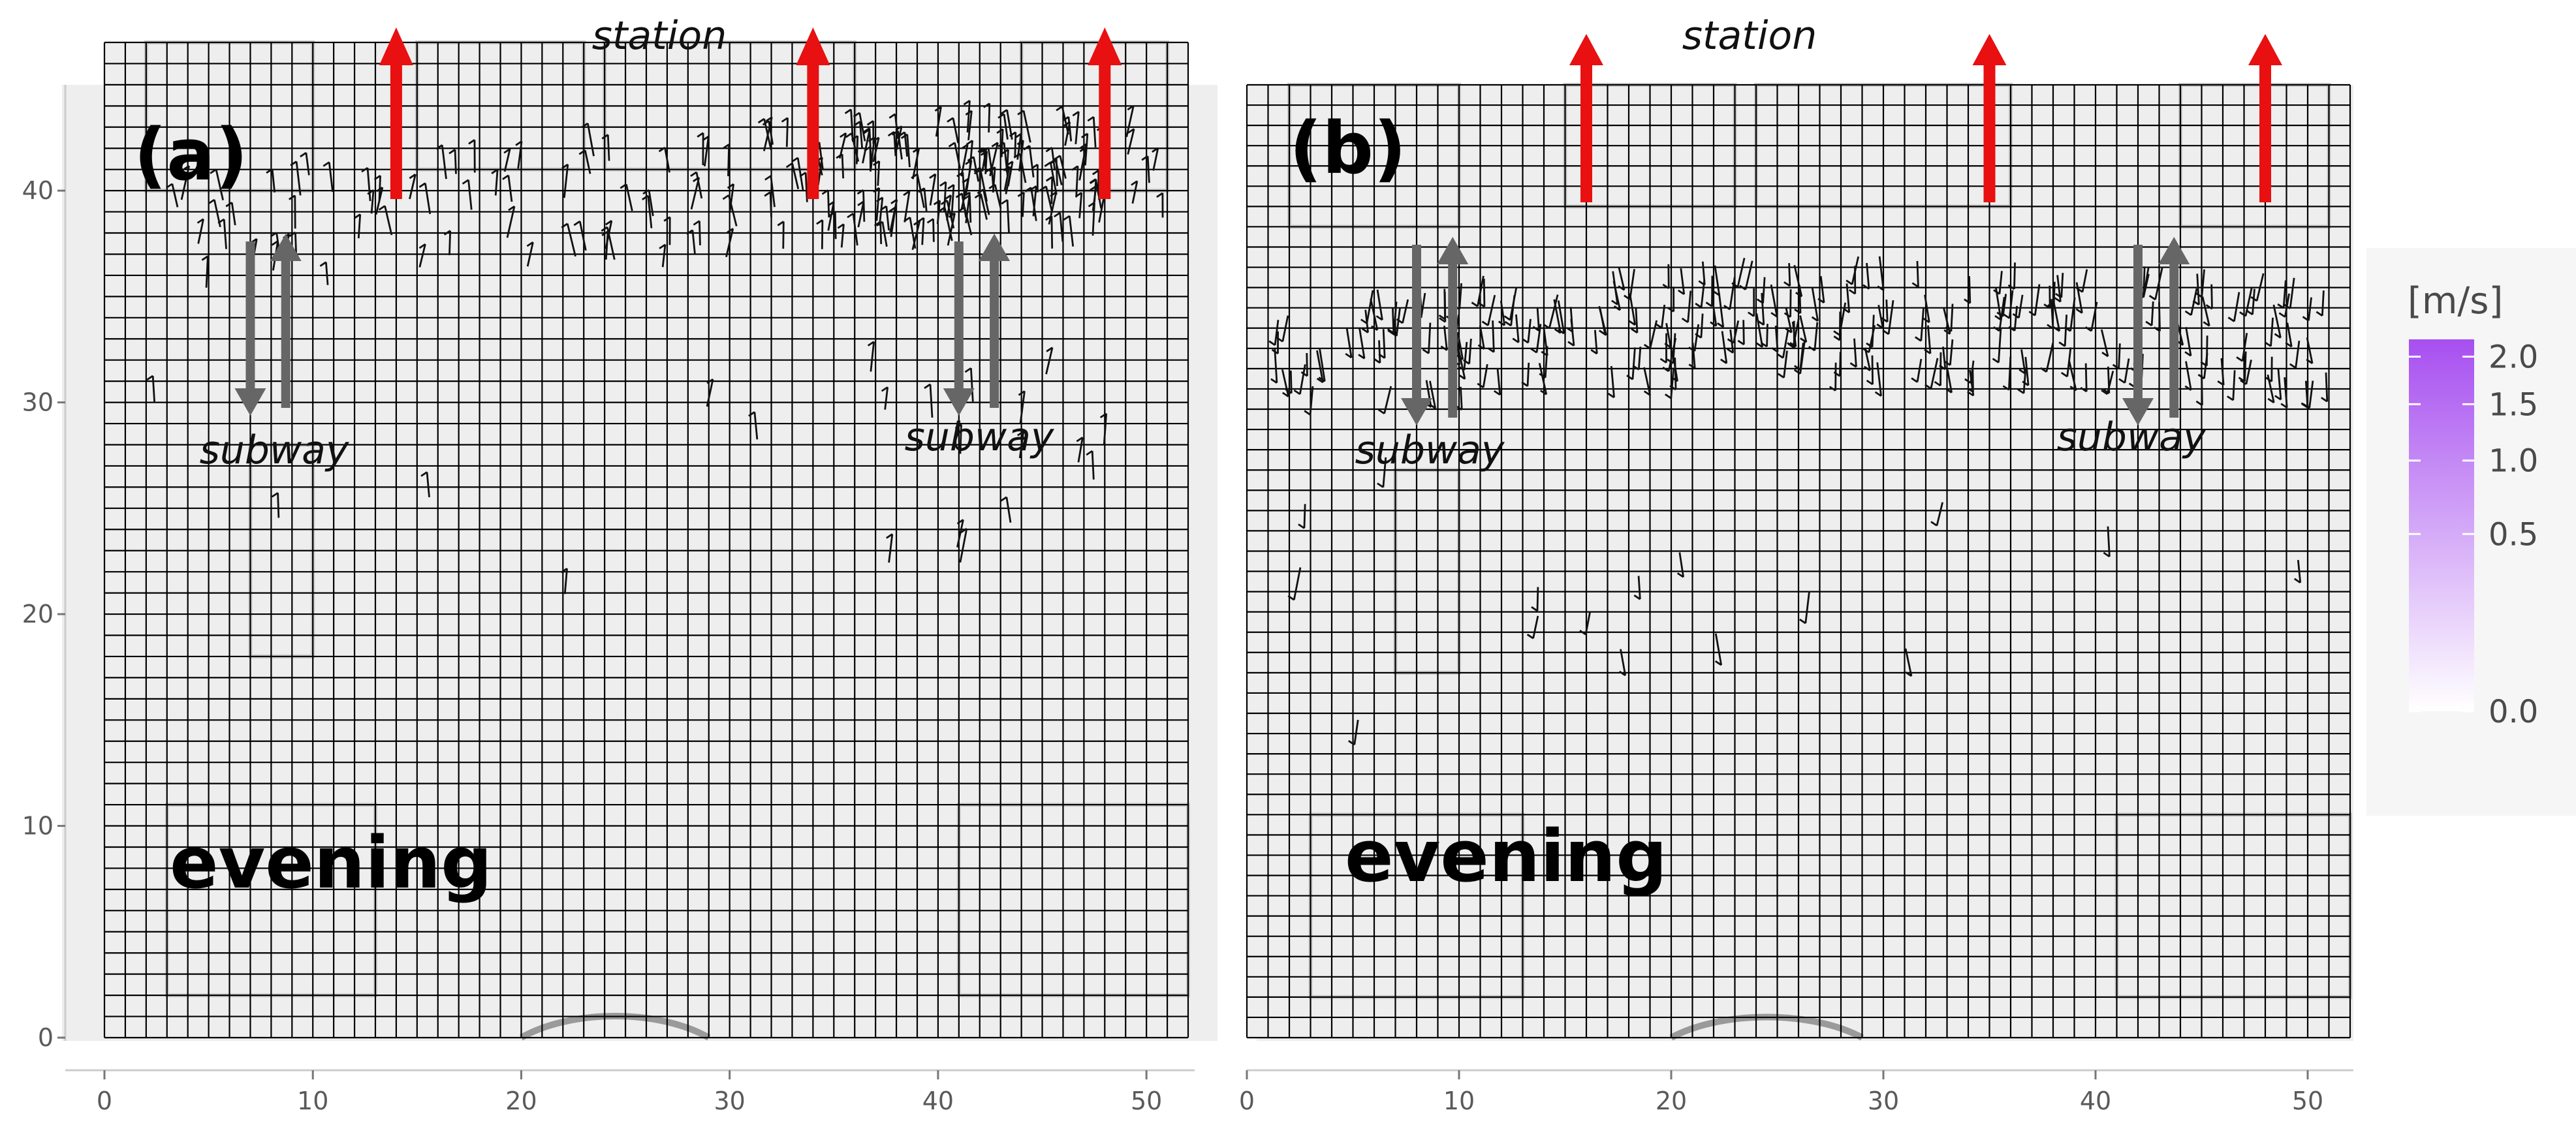 Image resolution: width=2576 pixels, height=1129 pixels. I want to click on subway-label-right: subway, so click(980, 437).